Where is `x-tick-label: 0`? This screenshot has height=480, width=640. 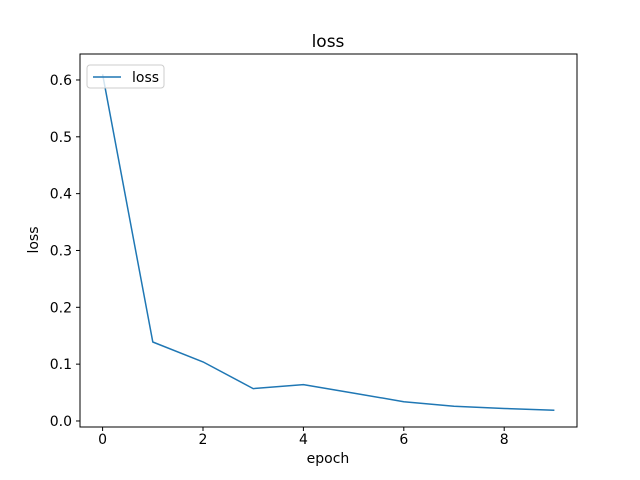 x-tick-label: 0 is located at coordinates (102, 440).